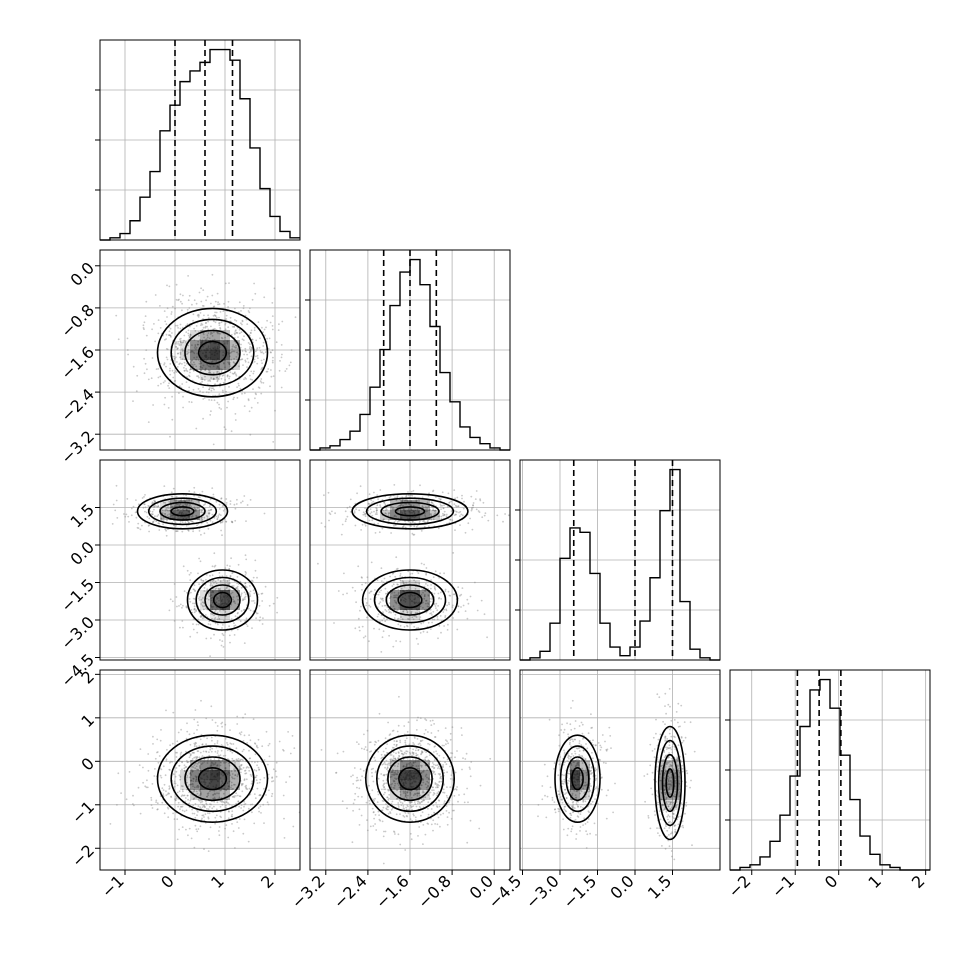  Describe the element at coordinates (830, 774) in the screenshot. I see `histogram-step` at that location.